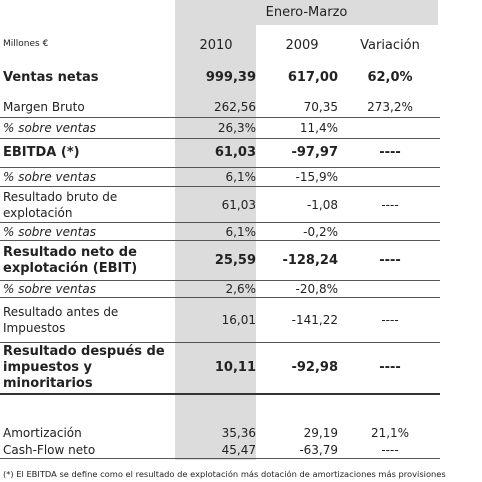 This screenshot has width=482, height=482. I want to click on value-2010: 999,39, so click(230, 77).